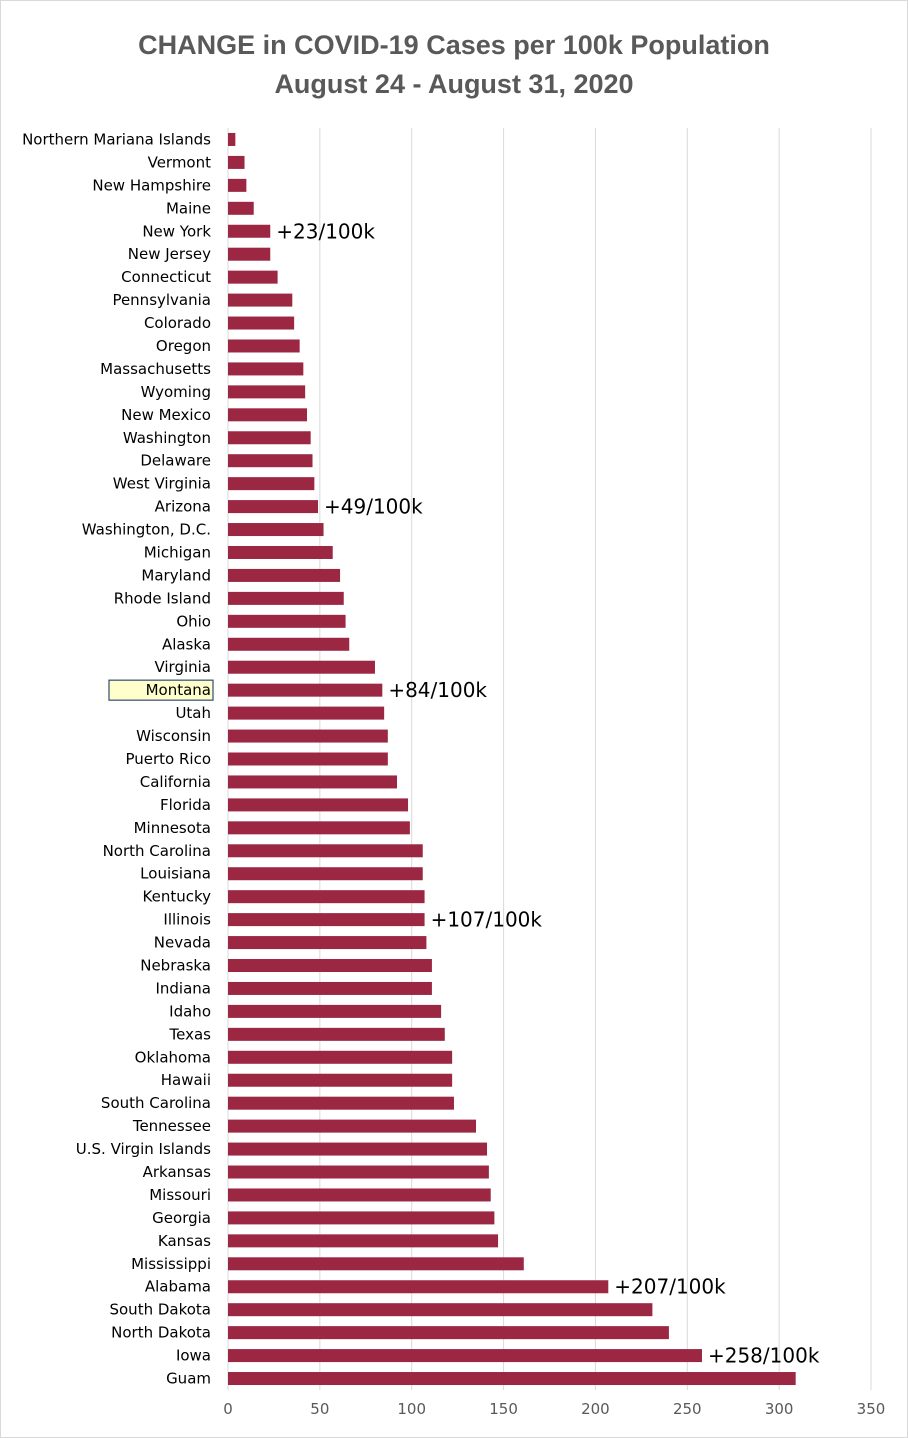  Describe the element at coordinates (177, 897) in the screenshot. I see `category-label: Kentucky` at that location.